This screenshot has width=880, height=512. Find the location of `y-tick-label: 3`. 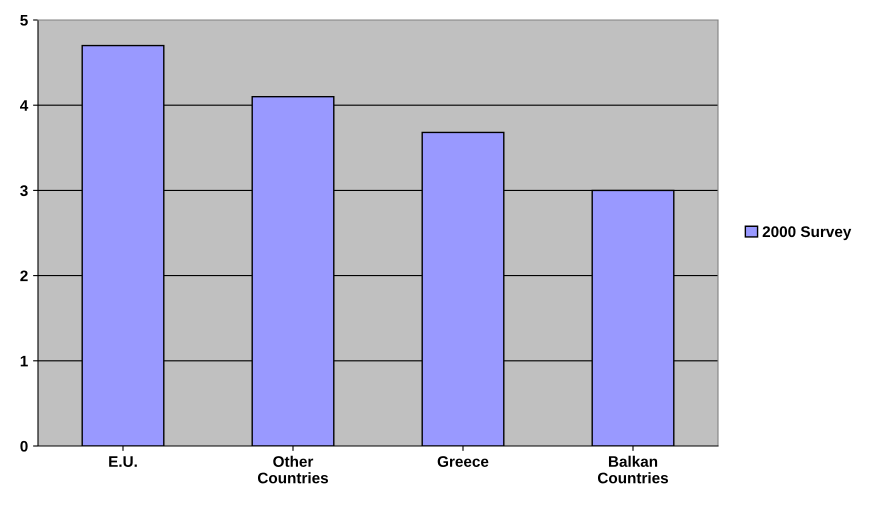

y-tick-label: 3 is located at coordinates (24, 190).